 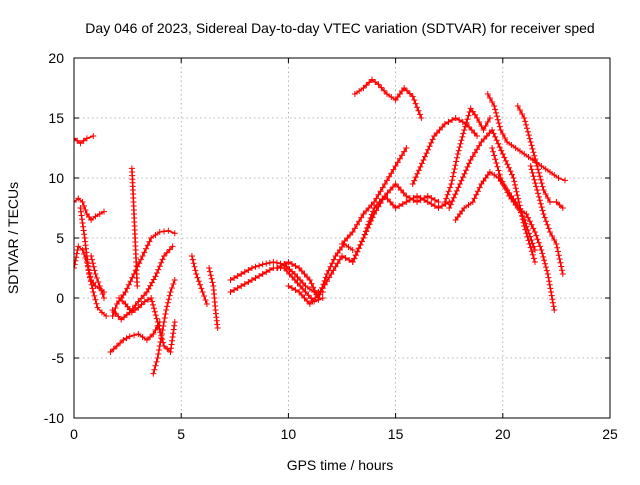 I want to click on series-track-r, so click(x=374, y=196).